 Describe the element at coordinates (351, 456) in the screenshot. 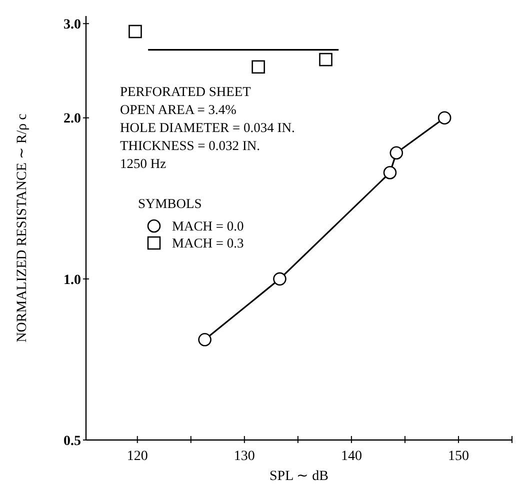

I see `x-tick-label: 140` at that location.